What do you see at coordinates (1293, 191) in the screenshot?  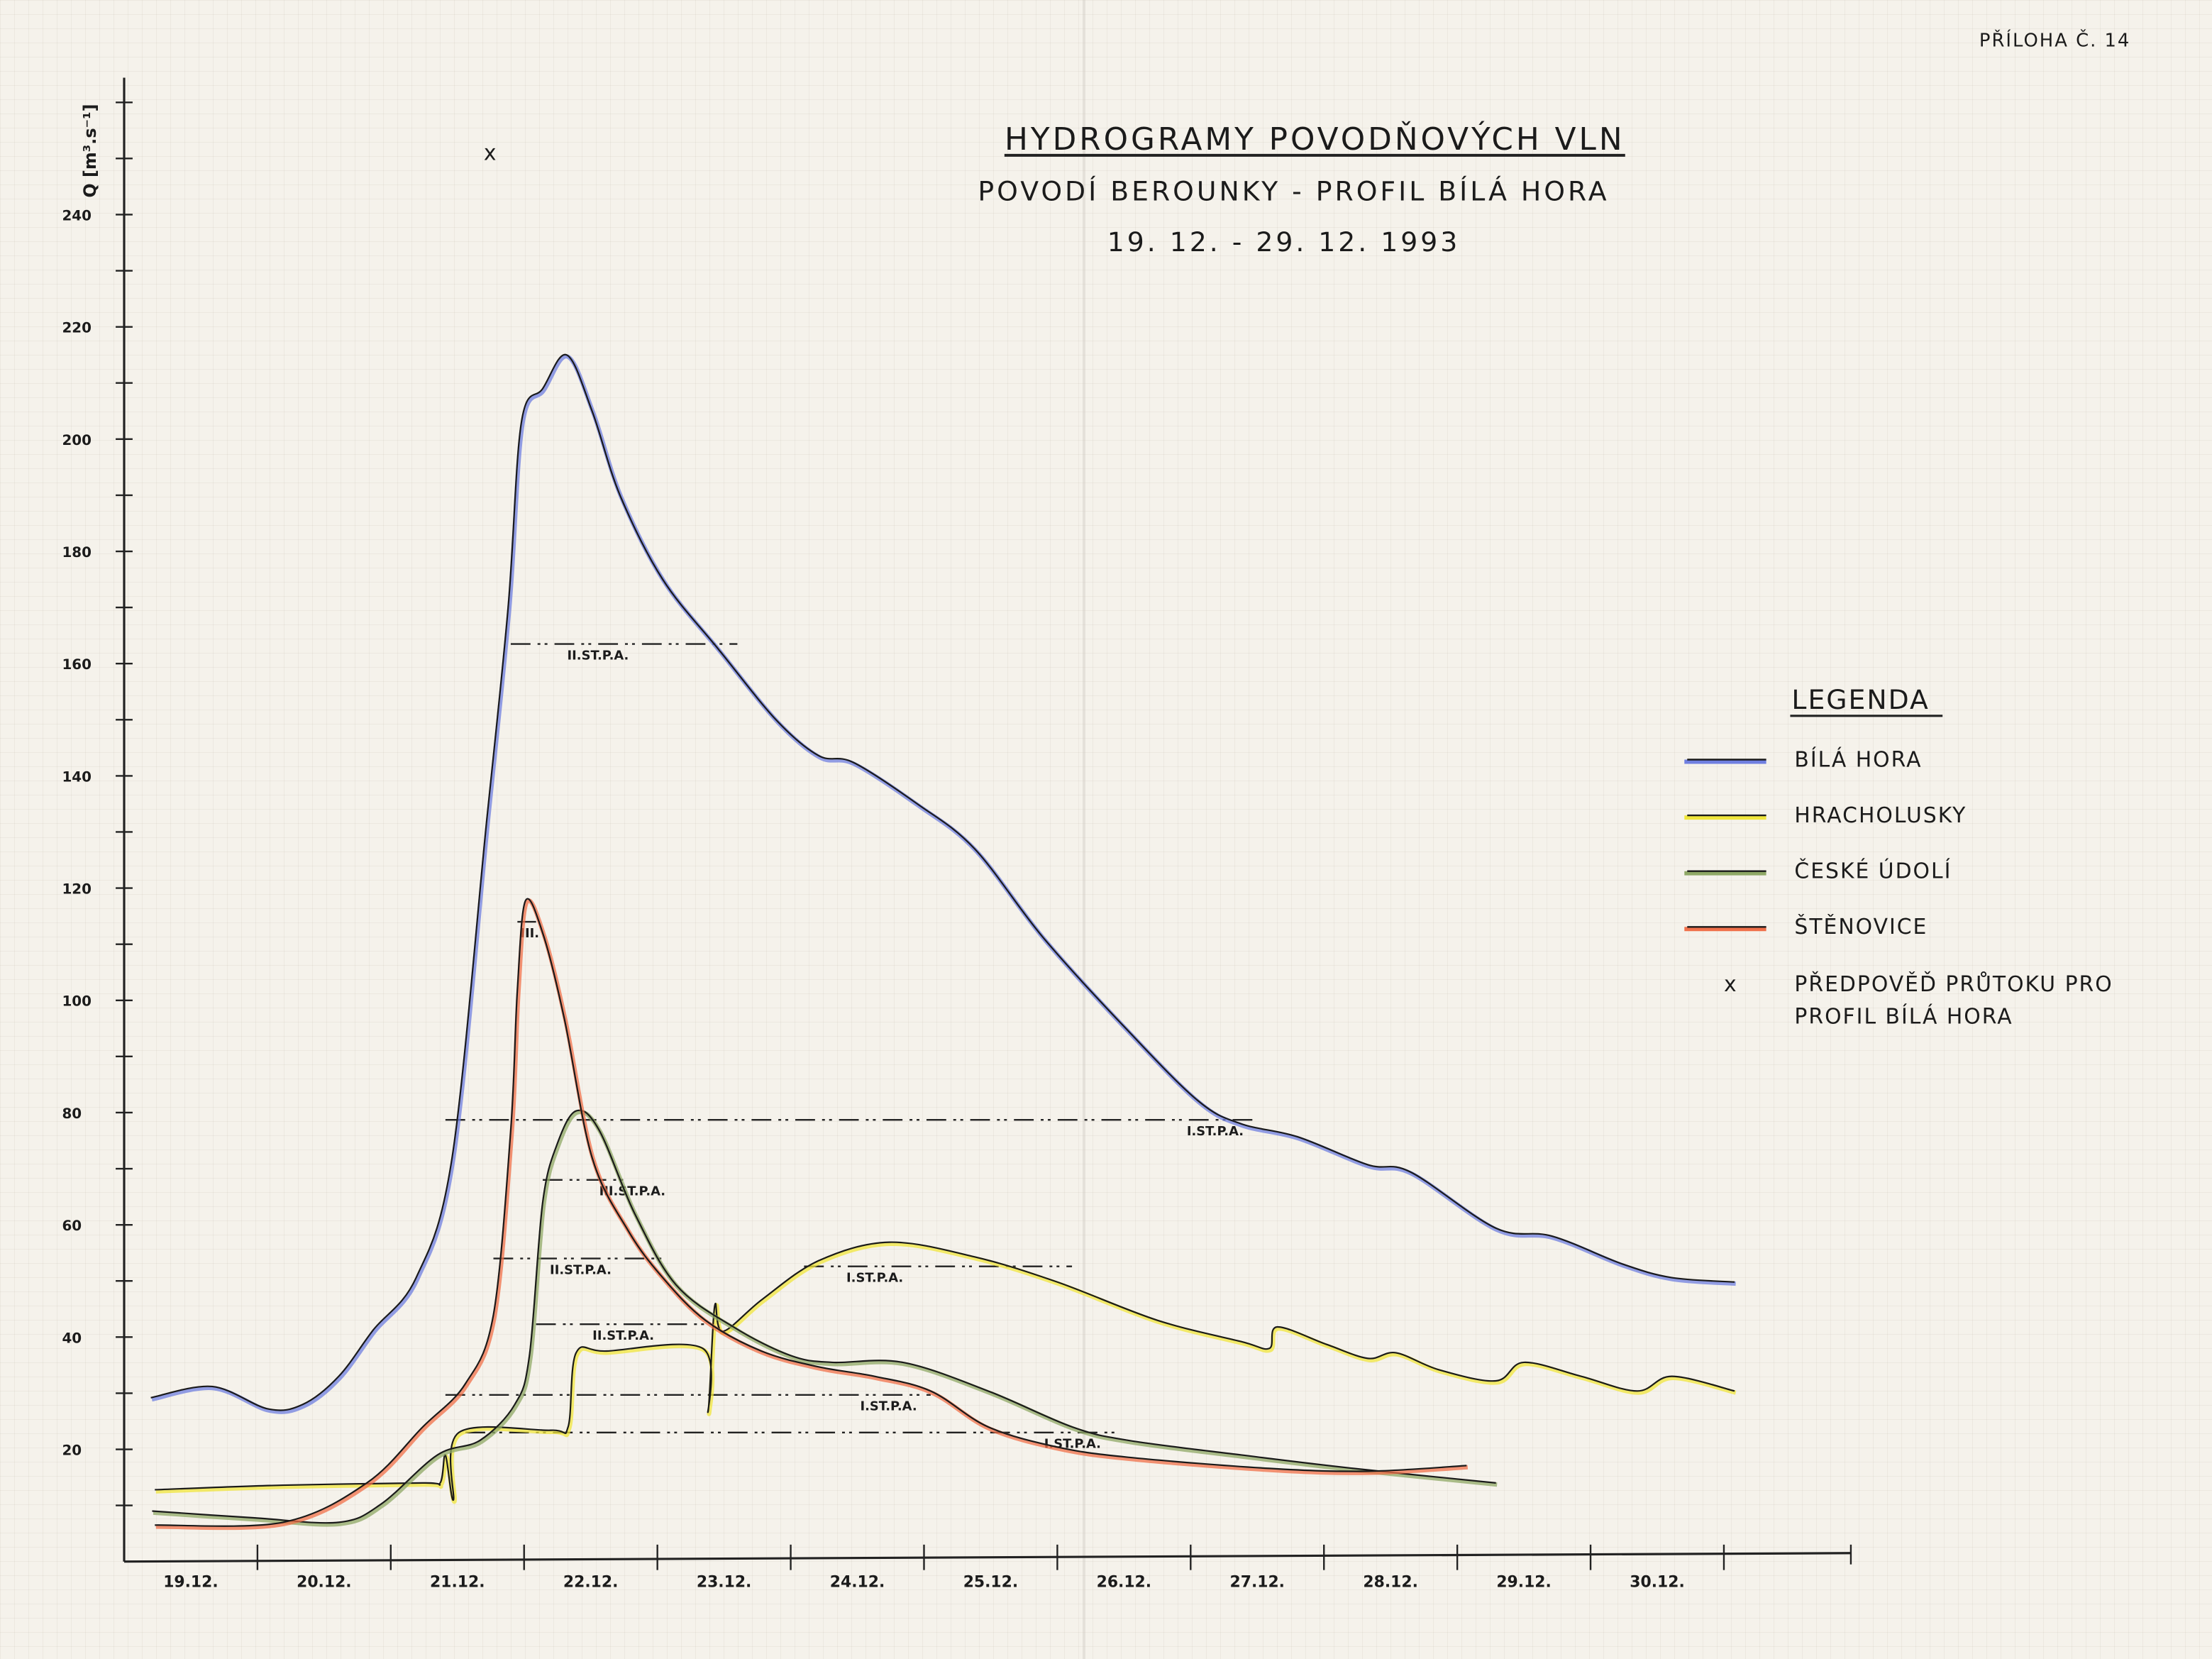 I see `chart-subtitle: POVODÍ BEROUNKY - PROFIL BÍLÁ HORA` at bounding box center [1293, 191].